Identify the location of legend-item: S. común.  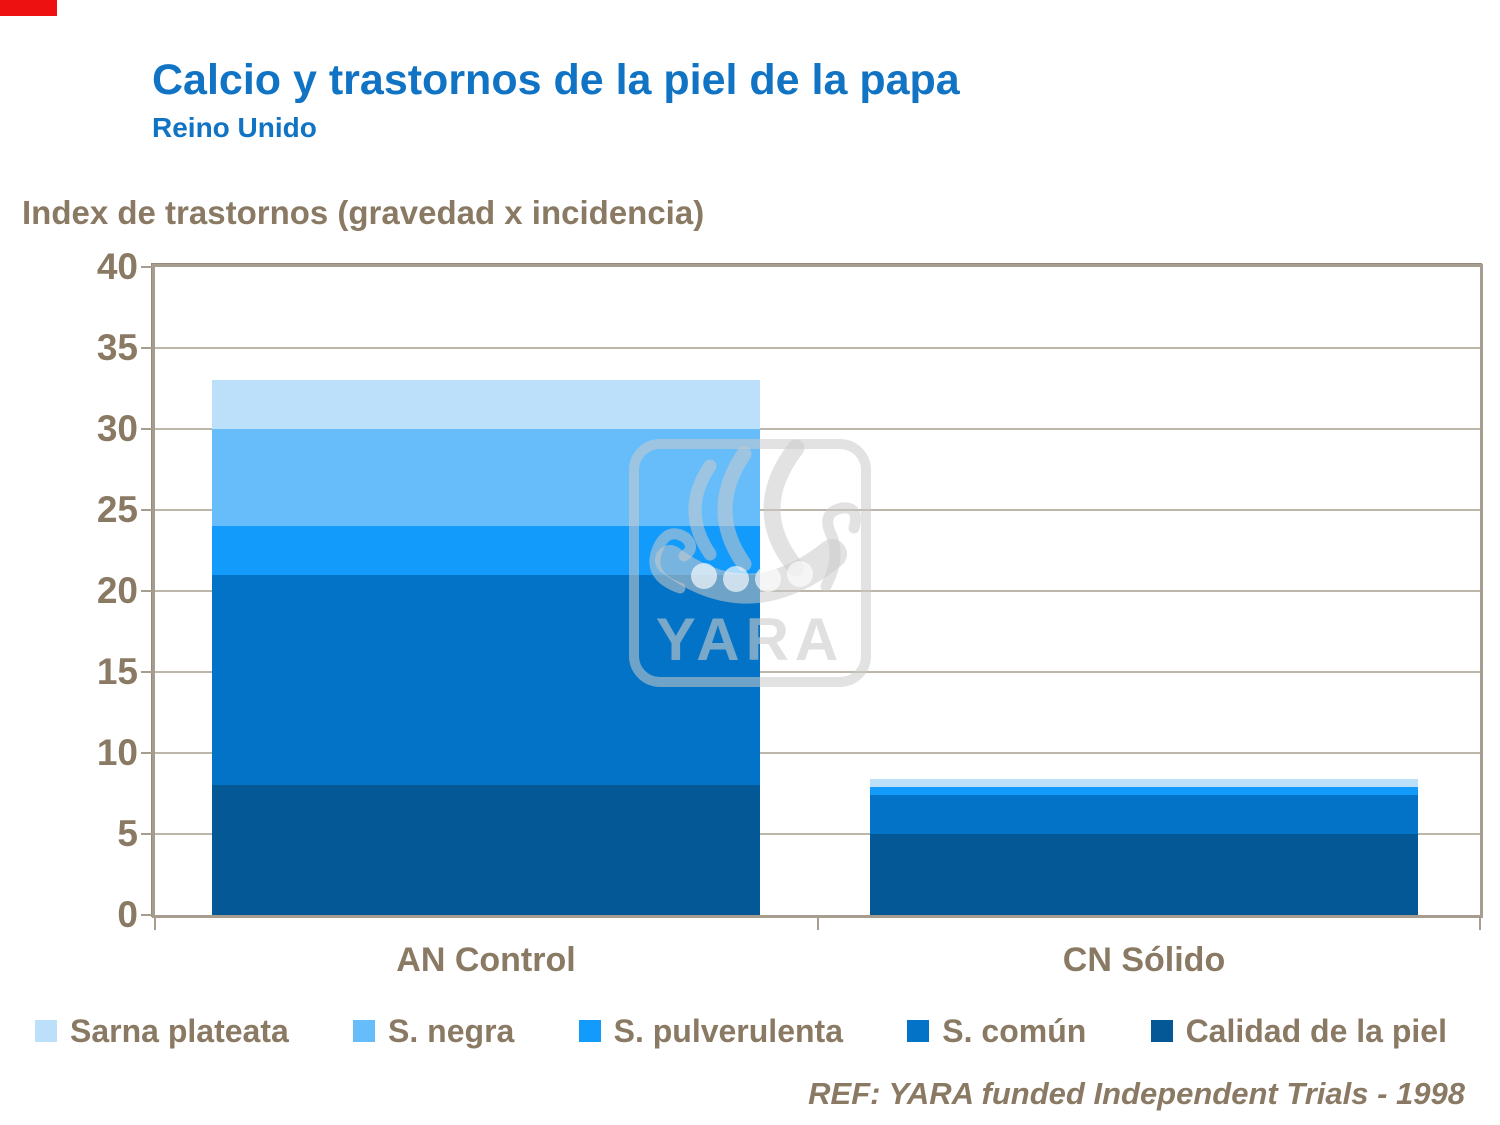
(996, 1031).